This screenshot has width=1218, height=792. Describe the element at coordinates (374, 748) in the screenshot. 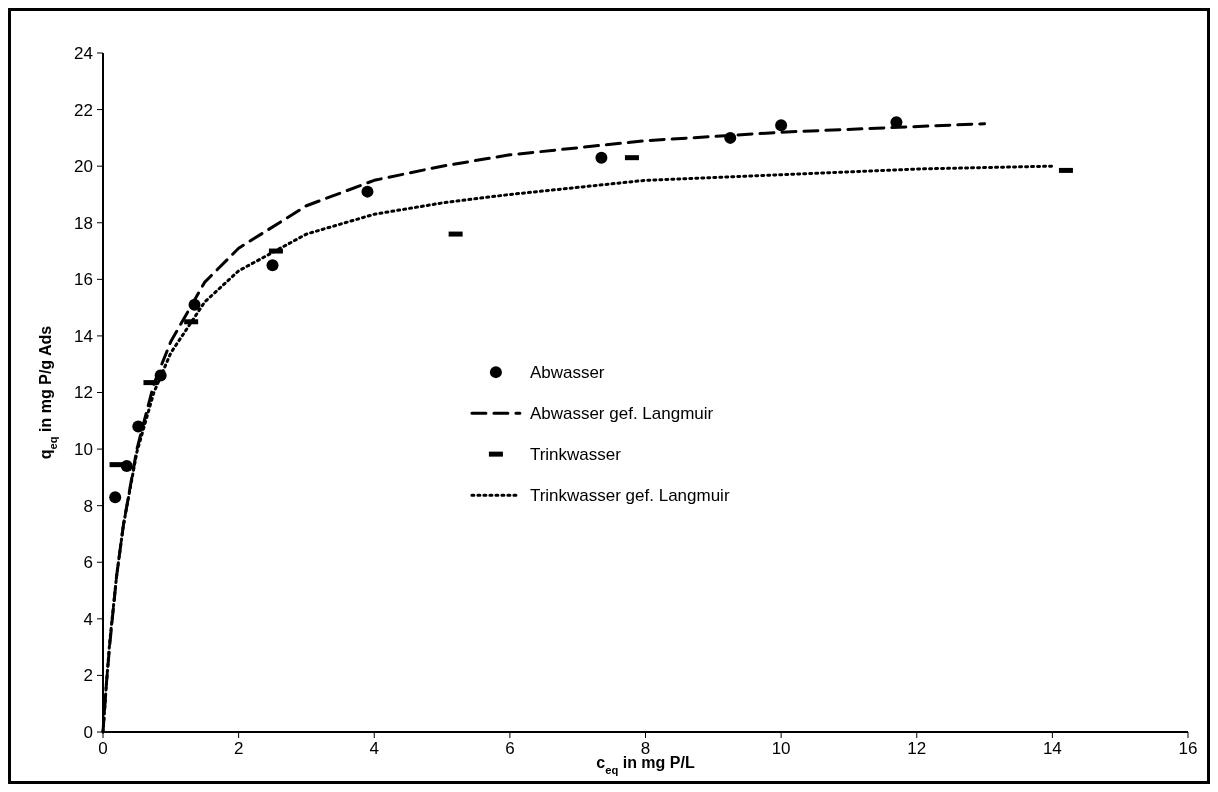

I see `x-tick-label: 4` at that location.